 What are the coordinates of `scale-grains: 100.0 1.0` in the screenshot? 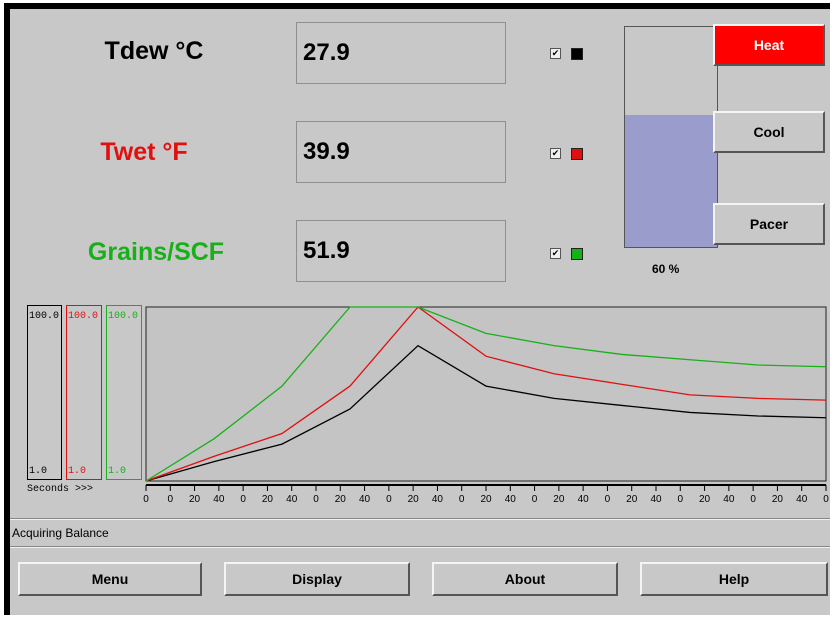 It's located at (124, 392).